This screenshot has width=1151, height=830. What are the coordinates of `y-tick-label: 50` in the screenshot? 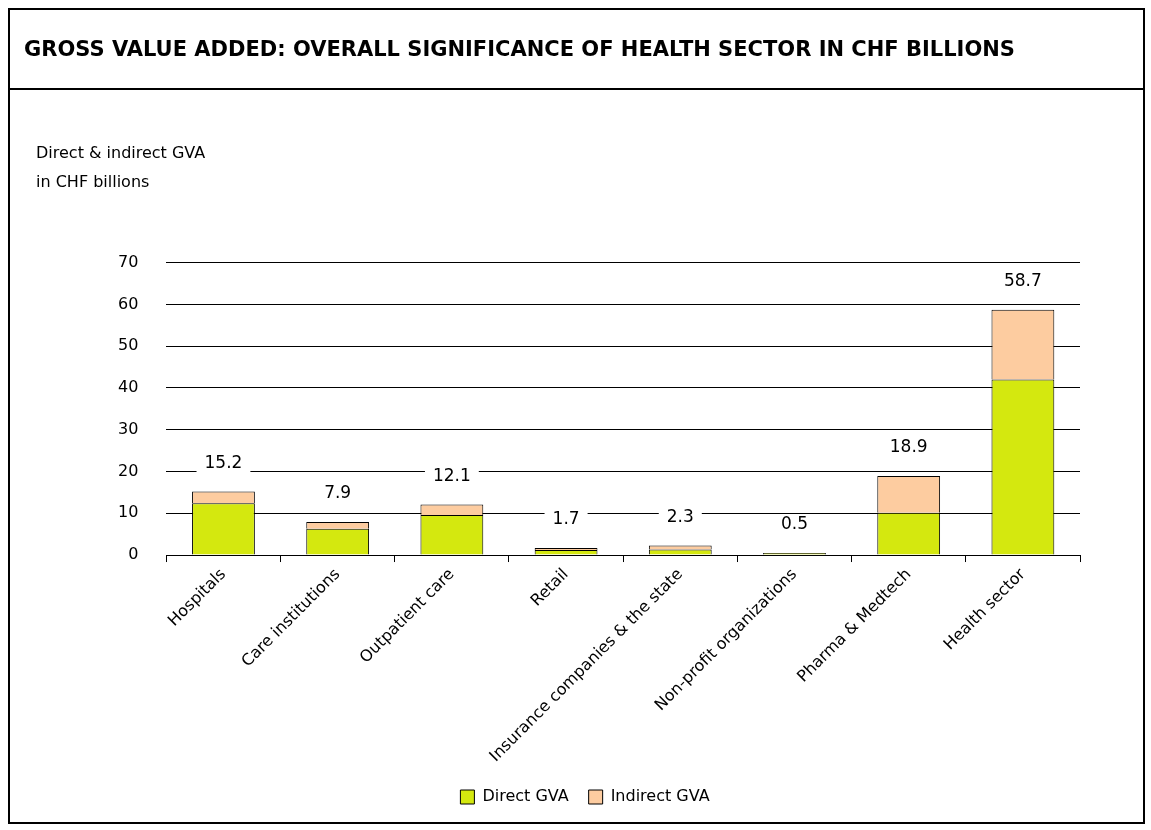 It's located at (128, 345).